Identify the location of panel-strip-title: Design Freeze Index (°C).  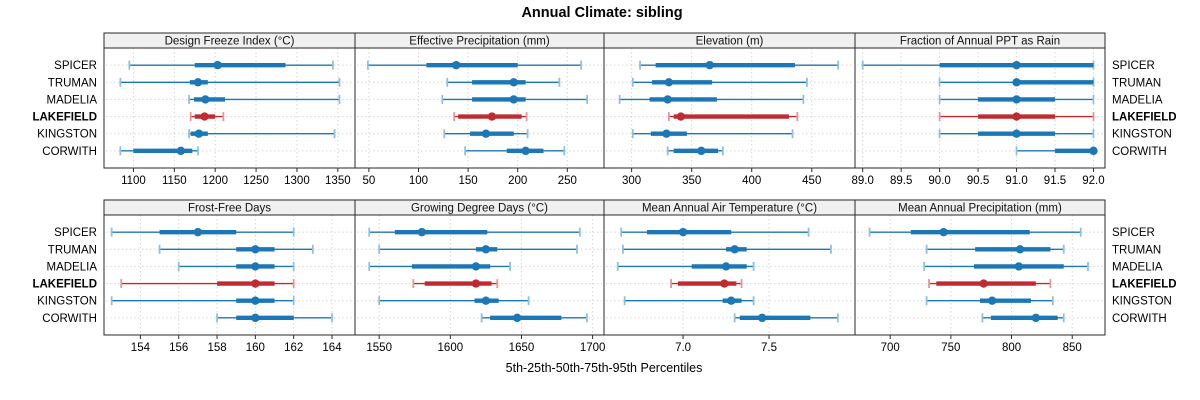
(230, 42).